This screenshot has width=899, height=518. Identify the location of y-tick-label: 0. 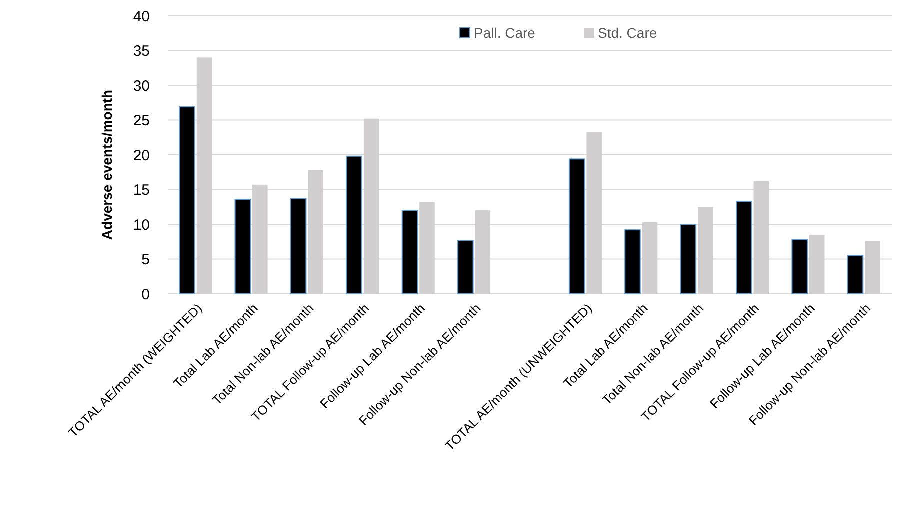
(146, 295).